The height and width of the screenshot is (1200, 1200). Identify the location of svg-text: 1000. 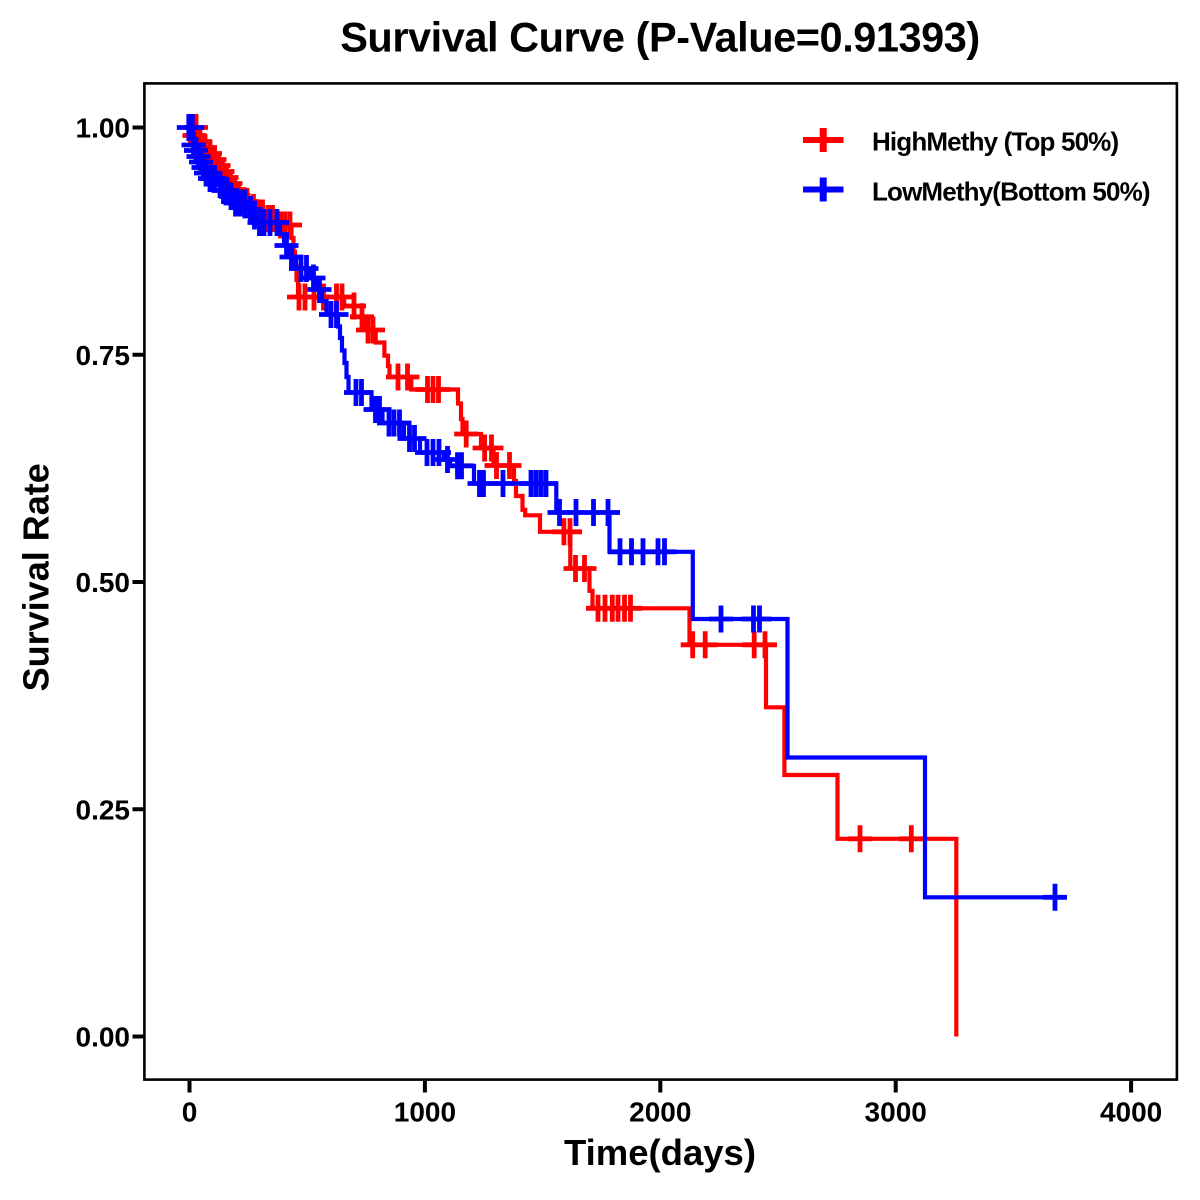
(425, 1112).